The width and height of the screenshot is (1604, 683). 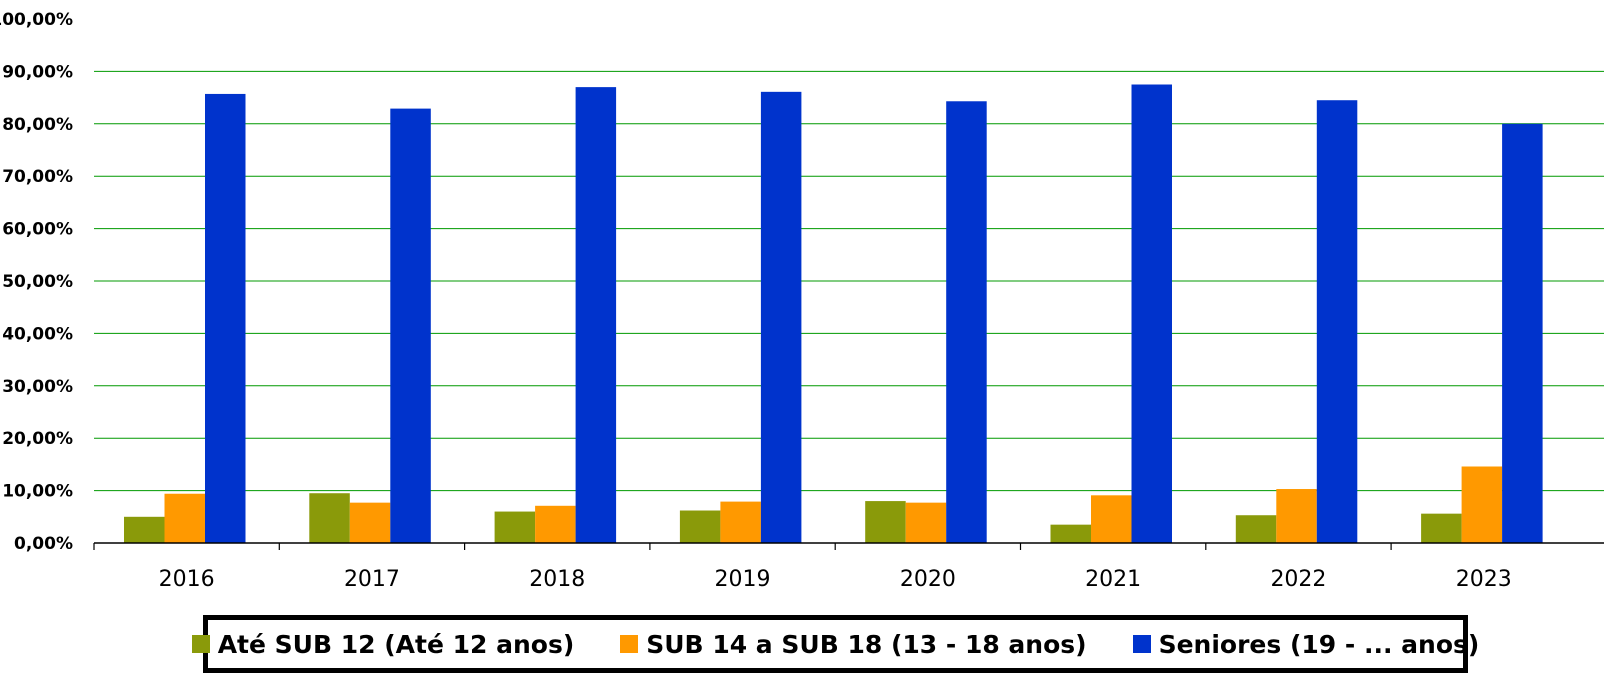 I want to click on bar-1-2019, so click(x=700, y=526).